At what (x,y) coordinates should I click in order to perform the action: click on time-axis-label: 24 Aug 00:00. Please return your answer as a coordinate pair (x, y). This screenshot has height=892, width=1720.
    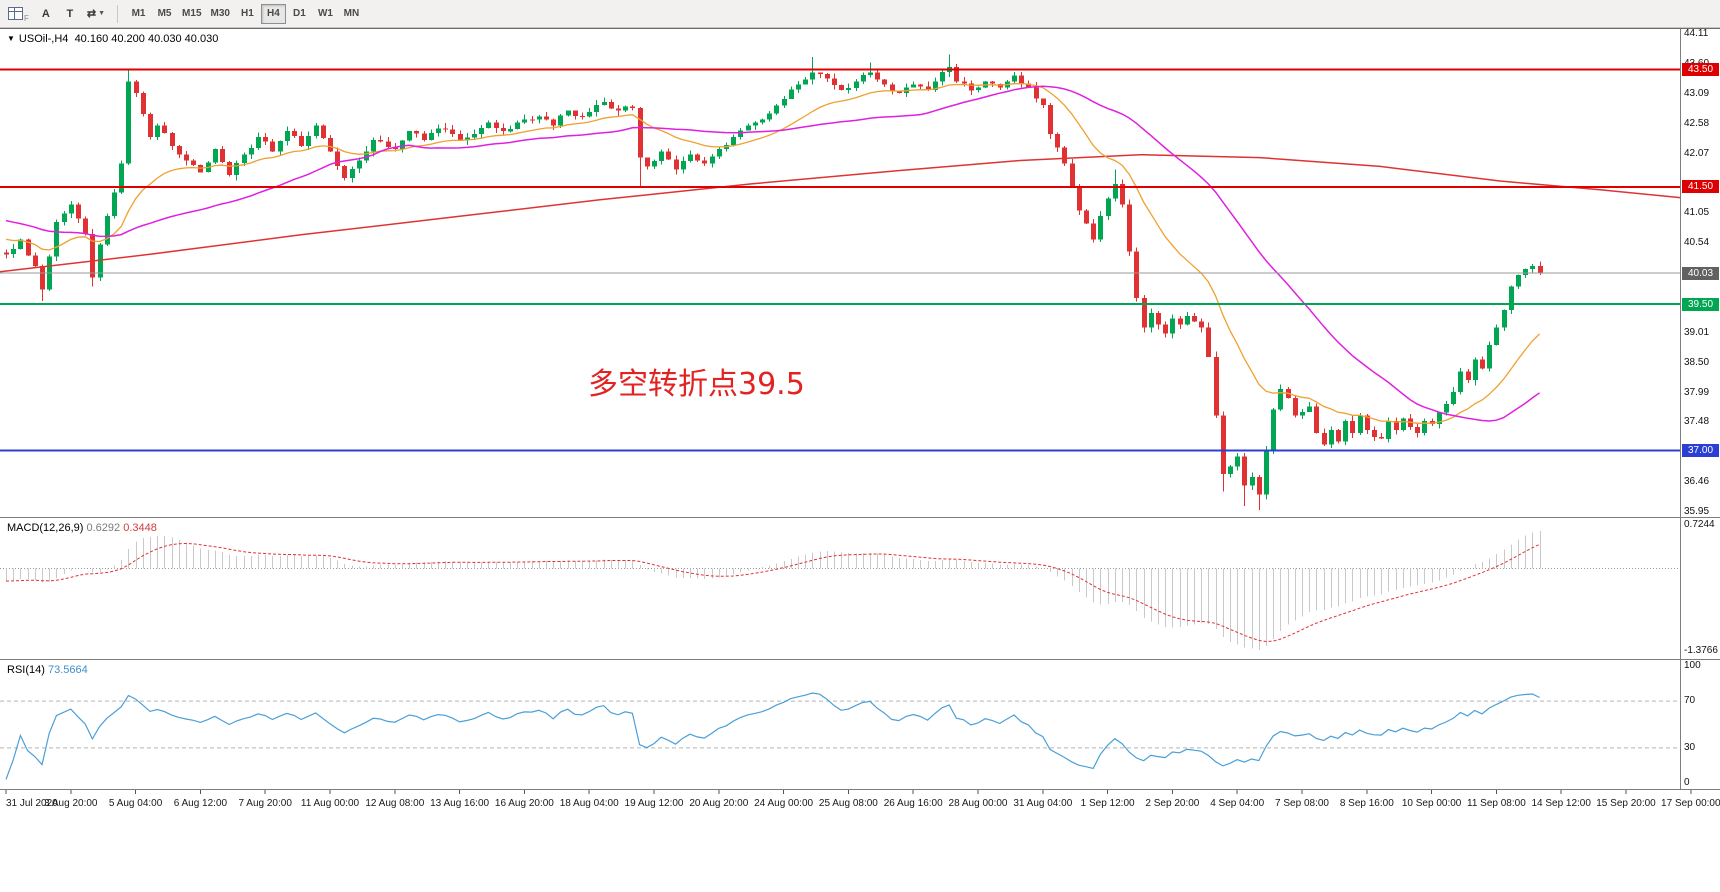
    Looking at the image, I should click on (784, 803).